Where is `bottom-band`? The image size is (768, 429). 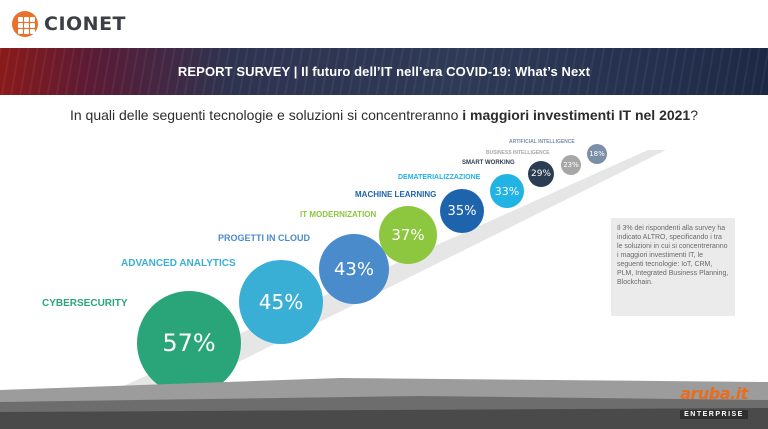
bottom-band is located at coordinates (384, 403).